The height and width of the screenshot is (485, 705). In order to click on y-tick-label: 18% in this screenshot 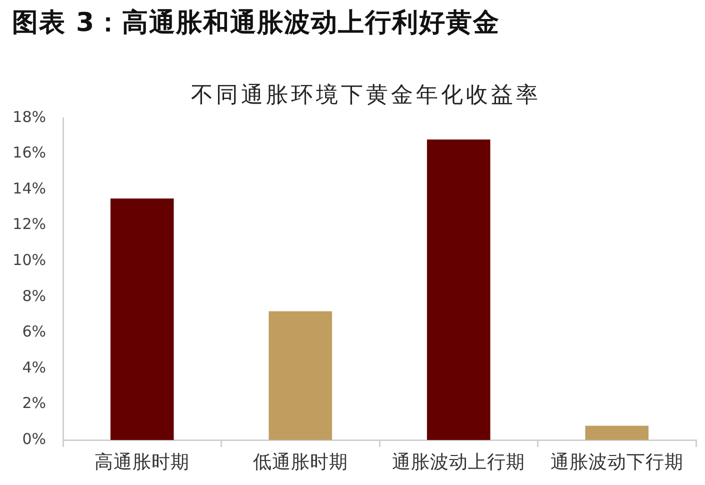, I will do `click(29, 117)`.